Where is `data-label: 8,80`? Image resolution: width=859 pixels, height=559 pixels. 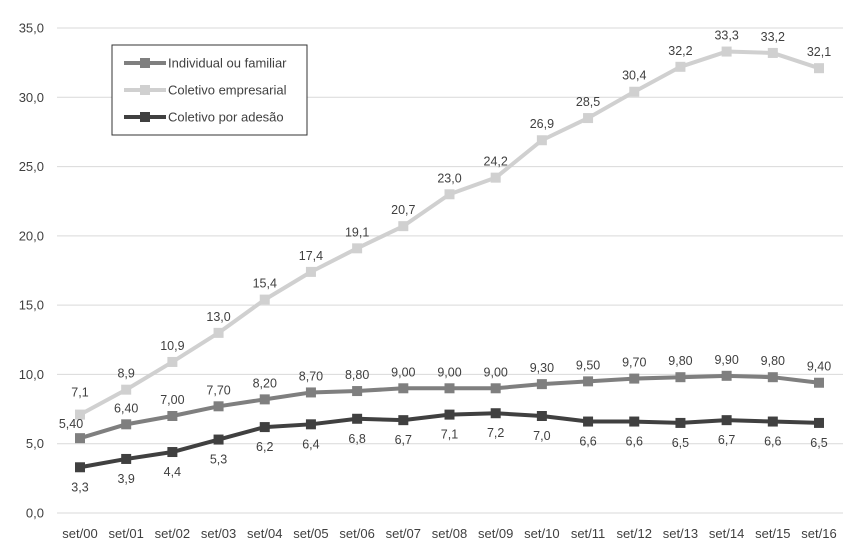
data-label: 8,80 is located at coordinates (357, 375).